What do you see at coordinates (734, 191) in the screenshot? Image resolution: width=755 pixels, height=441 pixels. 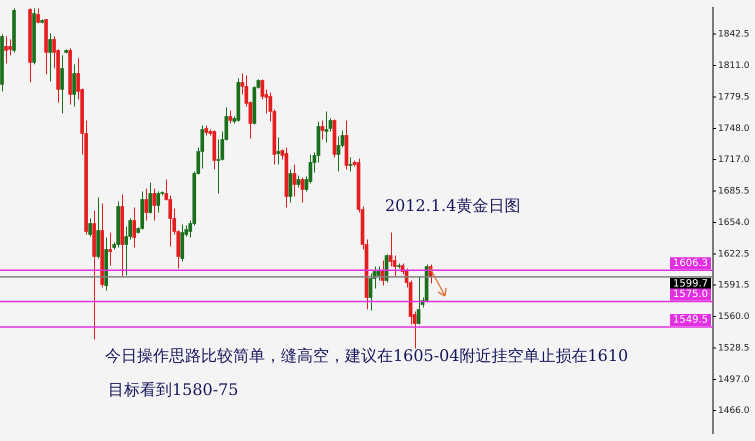 I see `y-tick-label: 1685.5` at bounding box center [734, 191].